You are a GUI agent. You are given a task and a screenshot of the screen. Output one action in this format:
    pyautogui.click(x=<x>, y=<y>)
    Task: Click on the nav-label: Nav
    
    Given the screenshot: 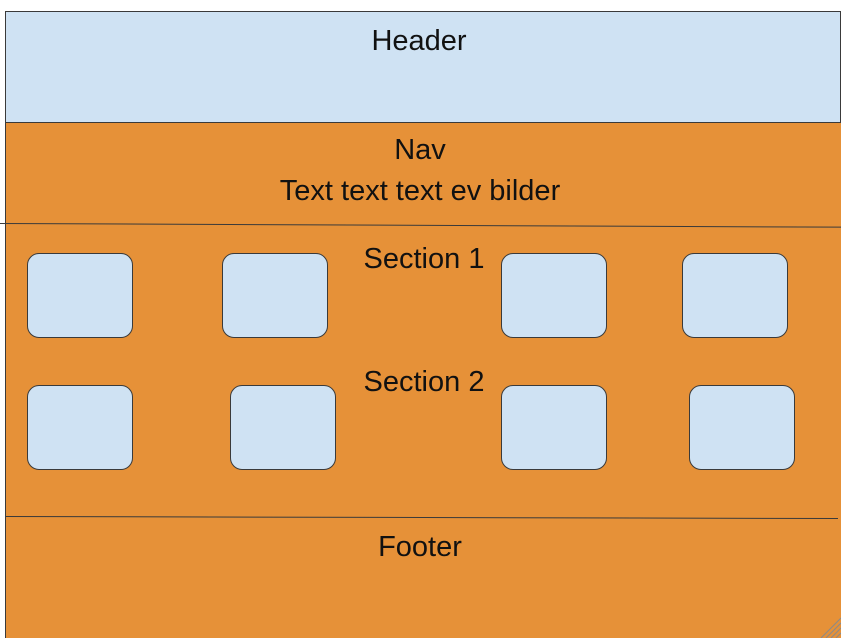 What is the action you would take?
    pyautogui.click(x=420, y=150)
    